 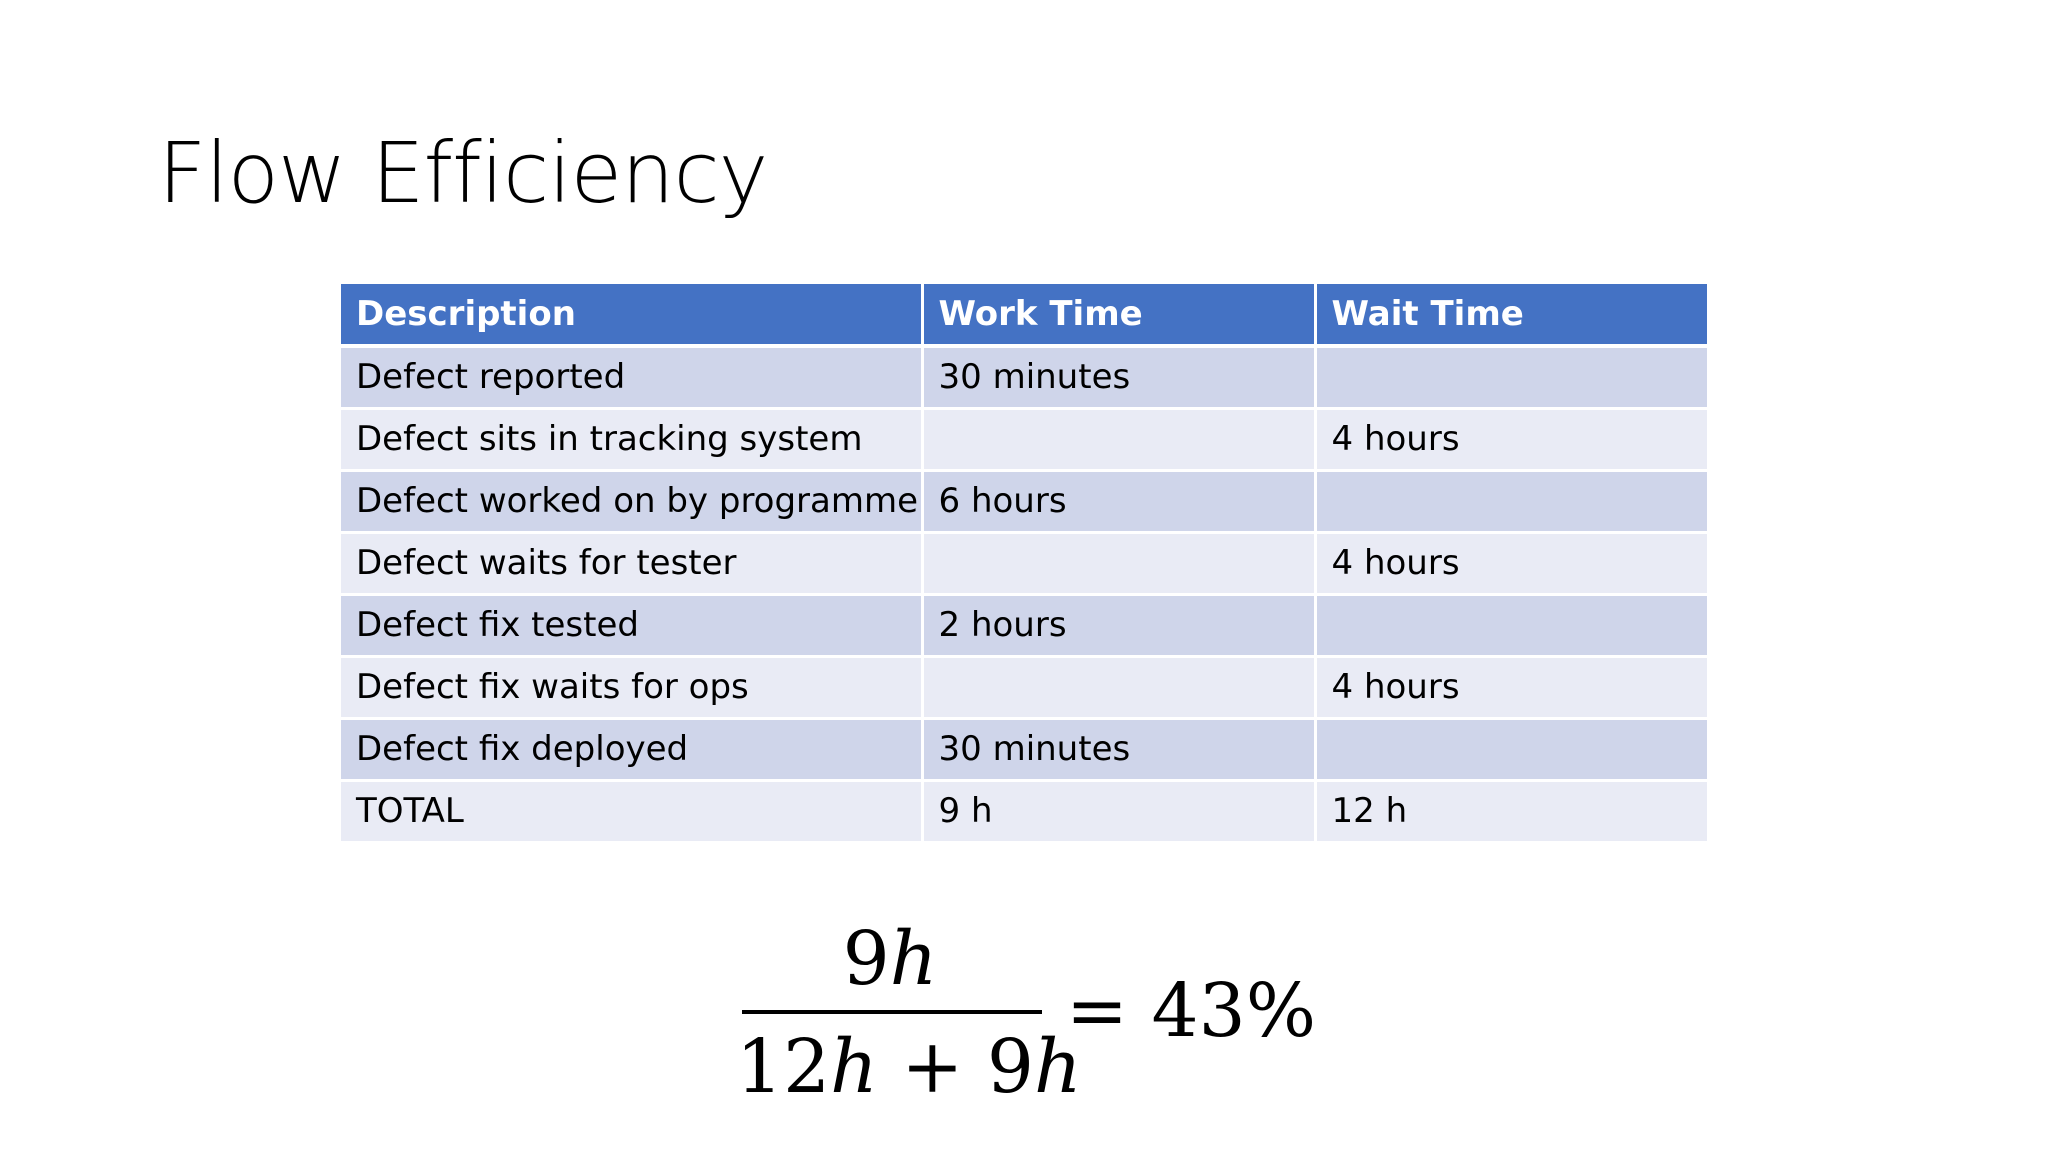 I want to click on table-row: Defect worked on by programmer 6 hours, so click(x=1024, y=502).